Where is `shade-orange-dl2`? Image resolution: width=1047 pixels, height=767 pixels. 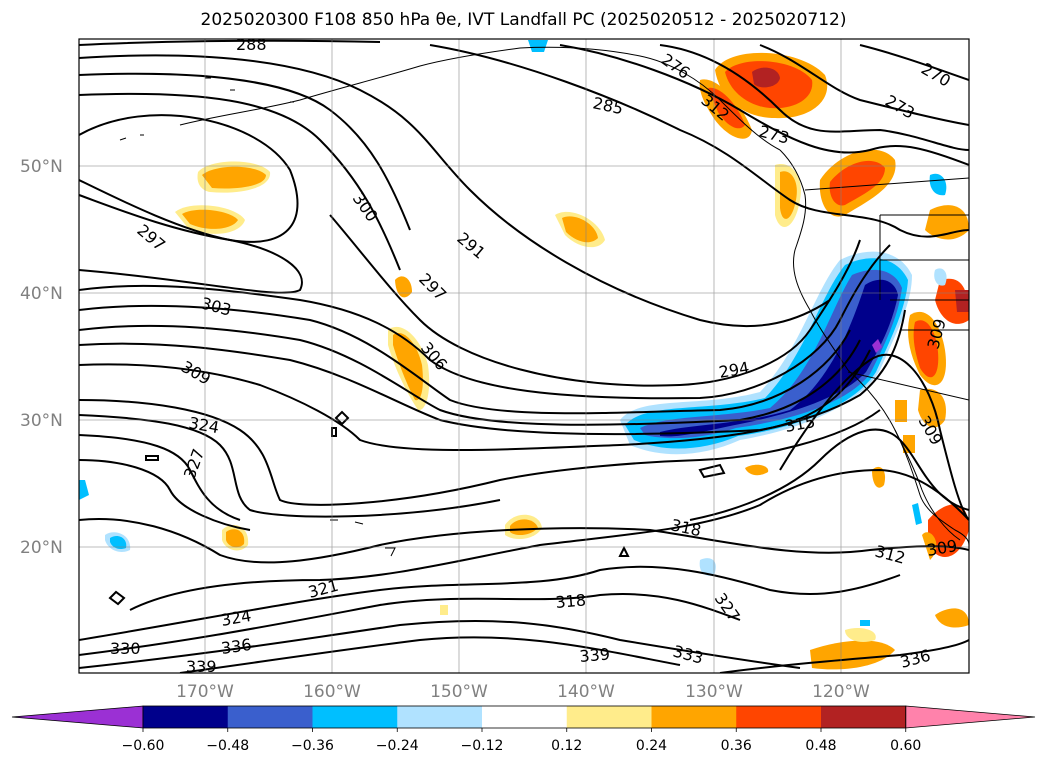
shade-orange-dl2 is located at coordinates (235, 538).